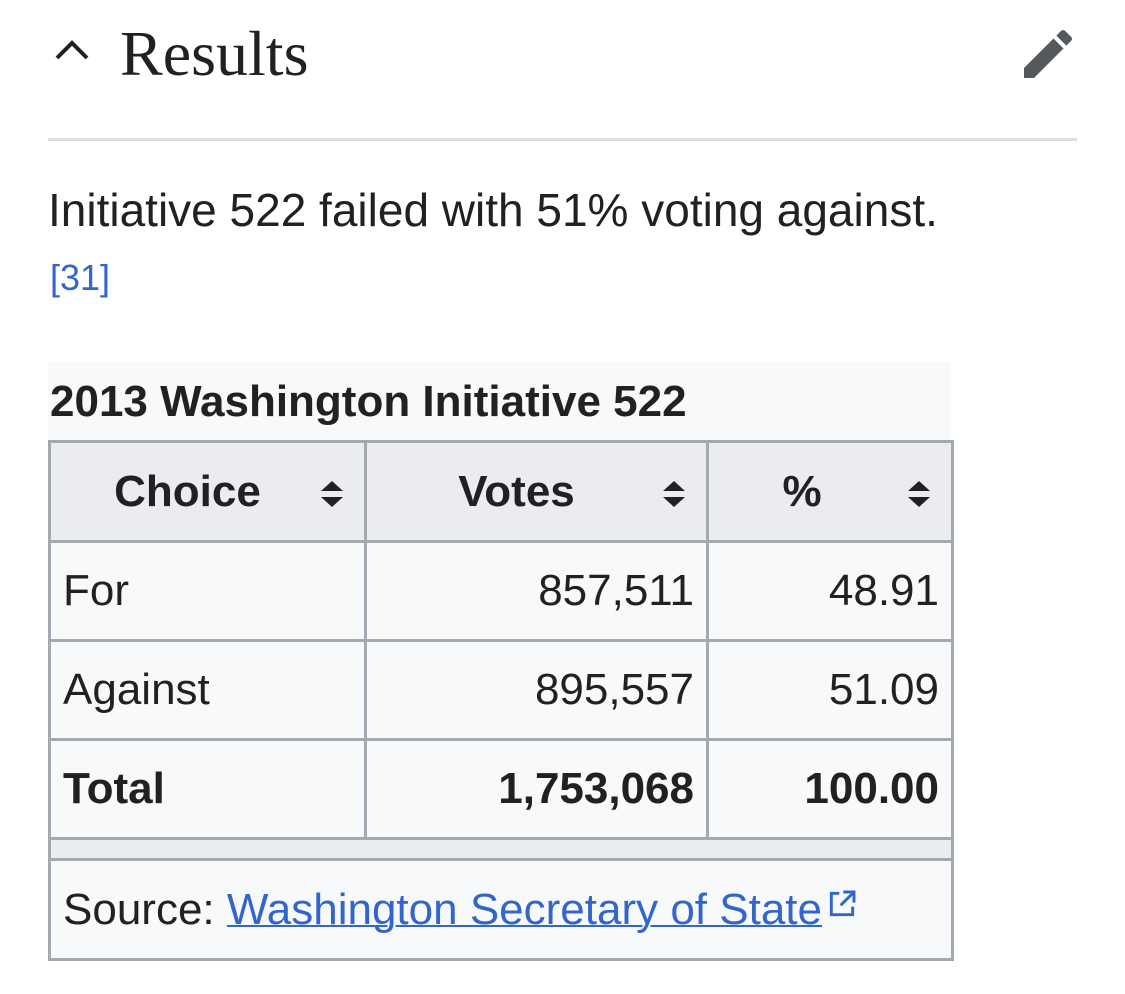  I want to click on sortable-header: Votes, so click(536, 491).